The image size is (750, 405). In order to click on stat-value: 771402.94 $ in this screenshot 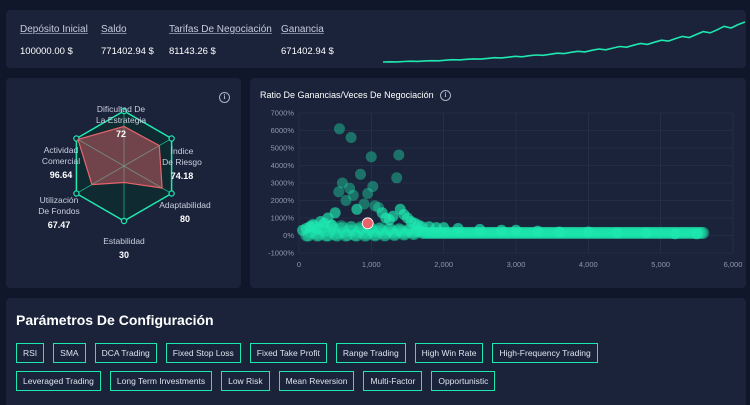, I will do `click(127, 51)`.